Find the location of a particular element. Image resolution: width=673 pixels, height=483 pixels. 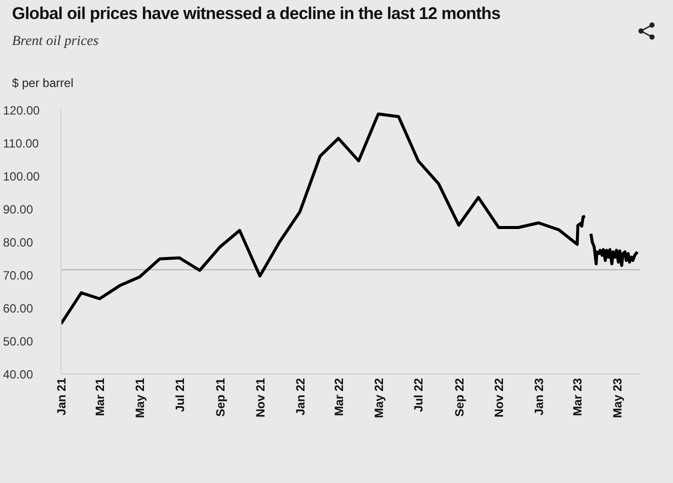

chart-title: Global oil prices have witnessed a decline in the last 12 months is located at coordinates (256, 14).